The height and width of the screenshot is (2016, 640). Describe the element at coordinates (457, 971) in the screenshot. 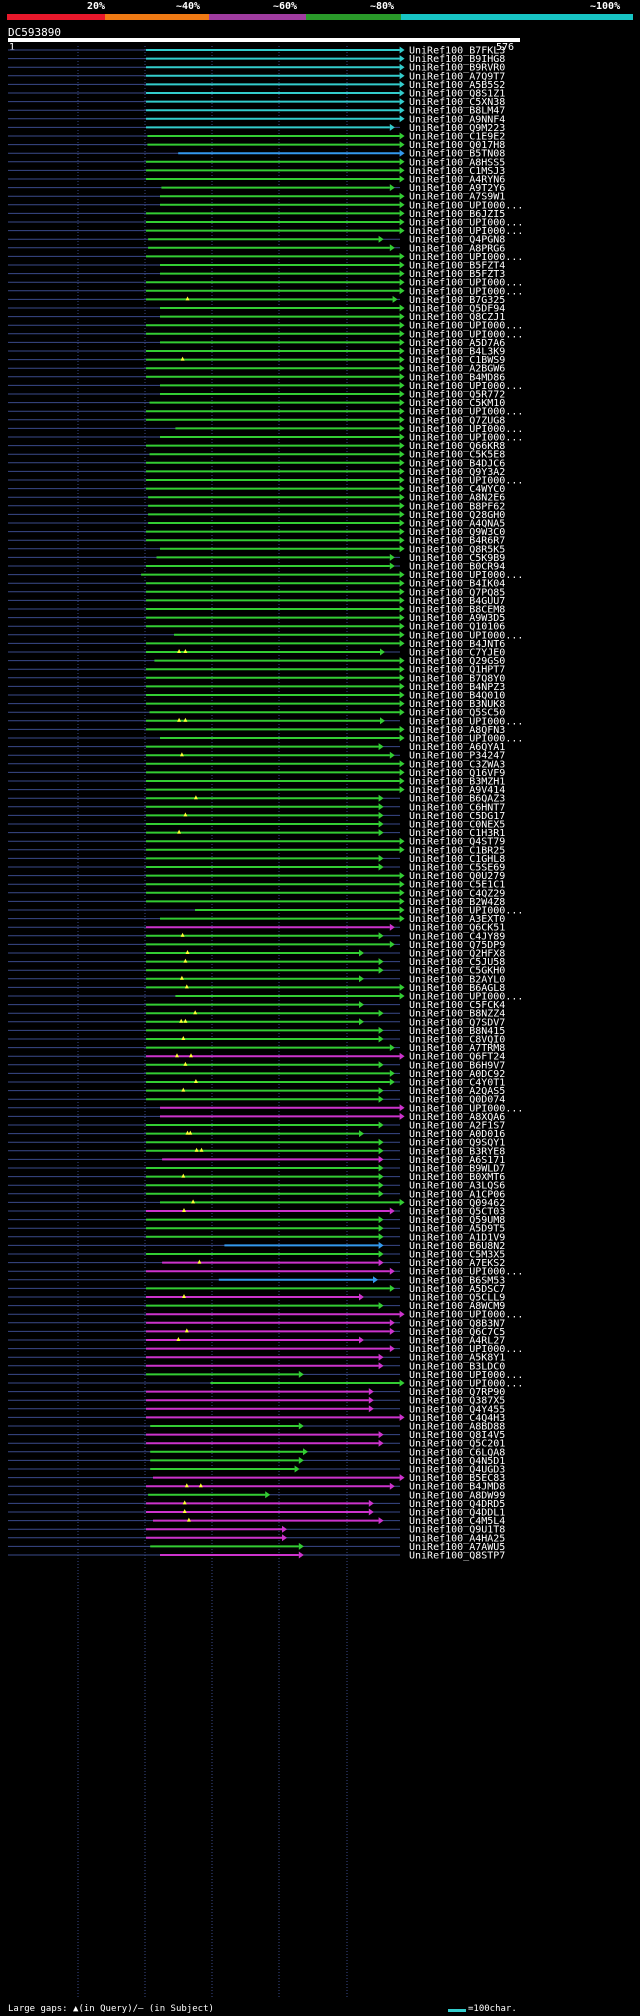

I see `hit-label: UniRef100_C5GKH0` at that location.